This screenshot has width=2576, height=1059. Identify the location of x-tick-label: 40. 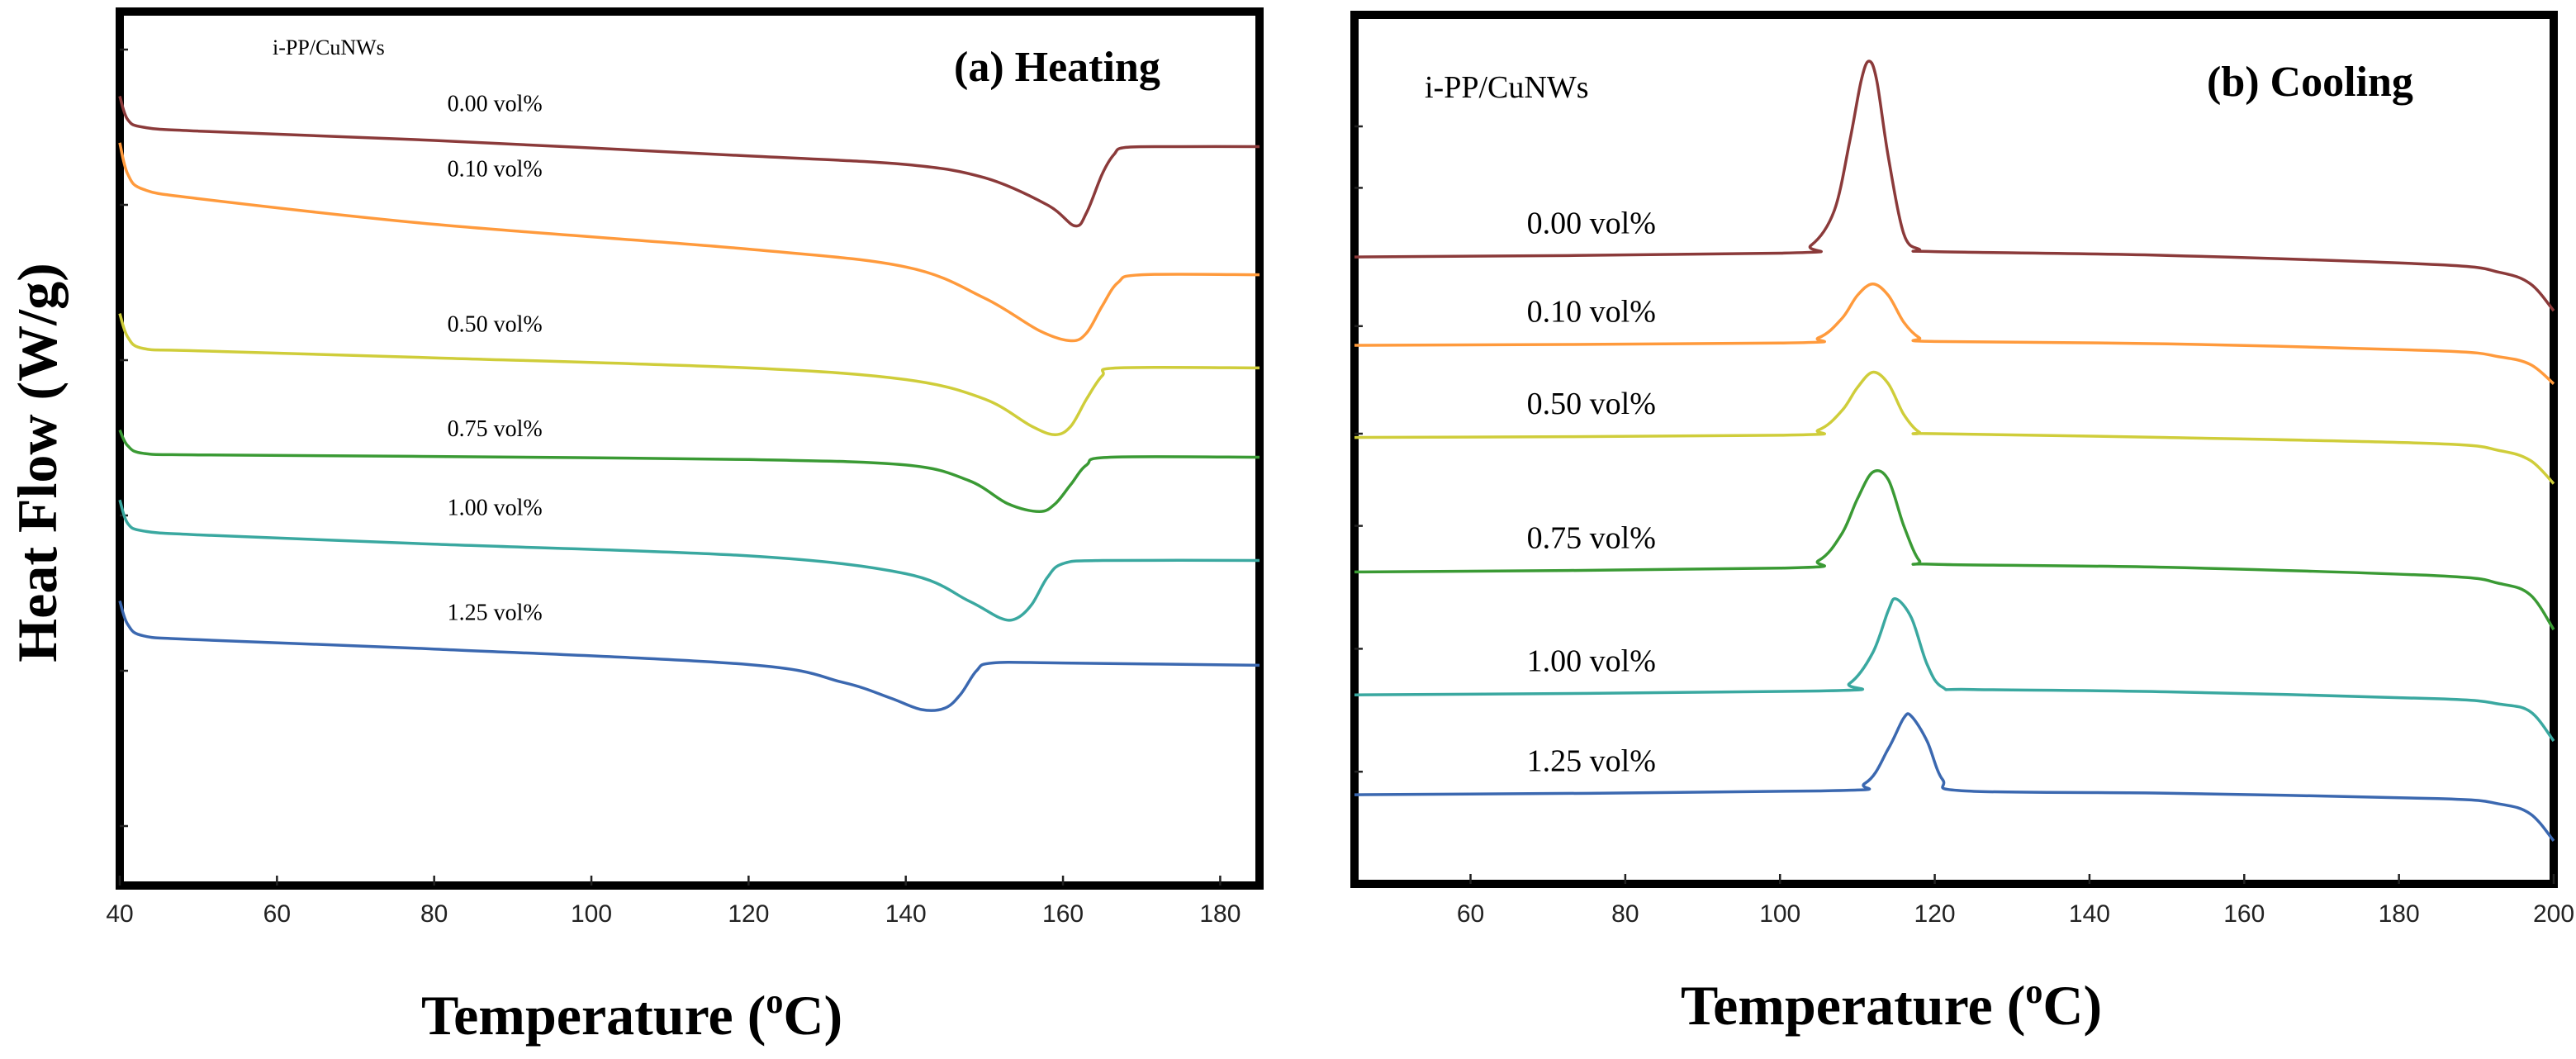
(119, 914).